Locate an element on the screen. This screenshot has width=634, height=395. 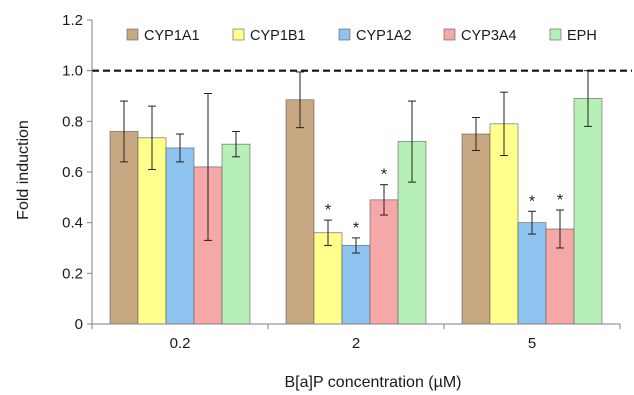
significance-markers: * * * * * is located at coordinates (444, 202).